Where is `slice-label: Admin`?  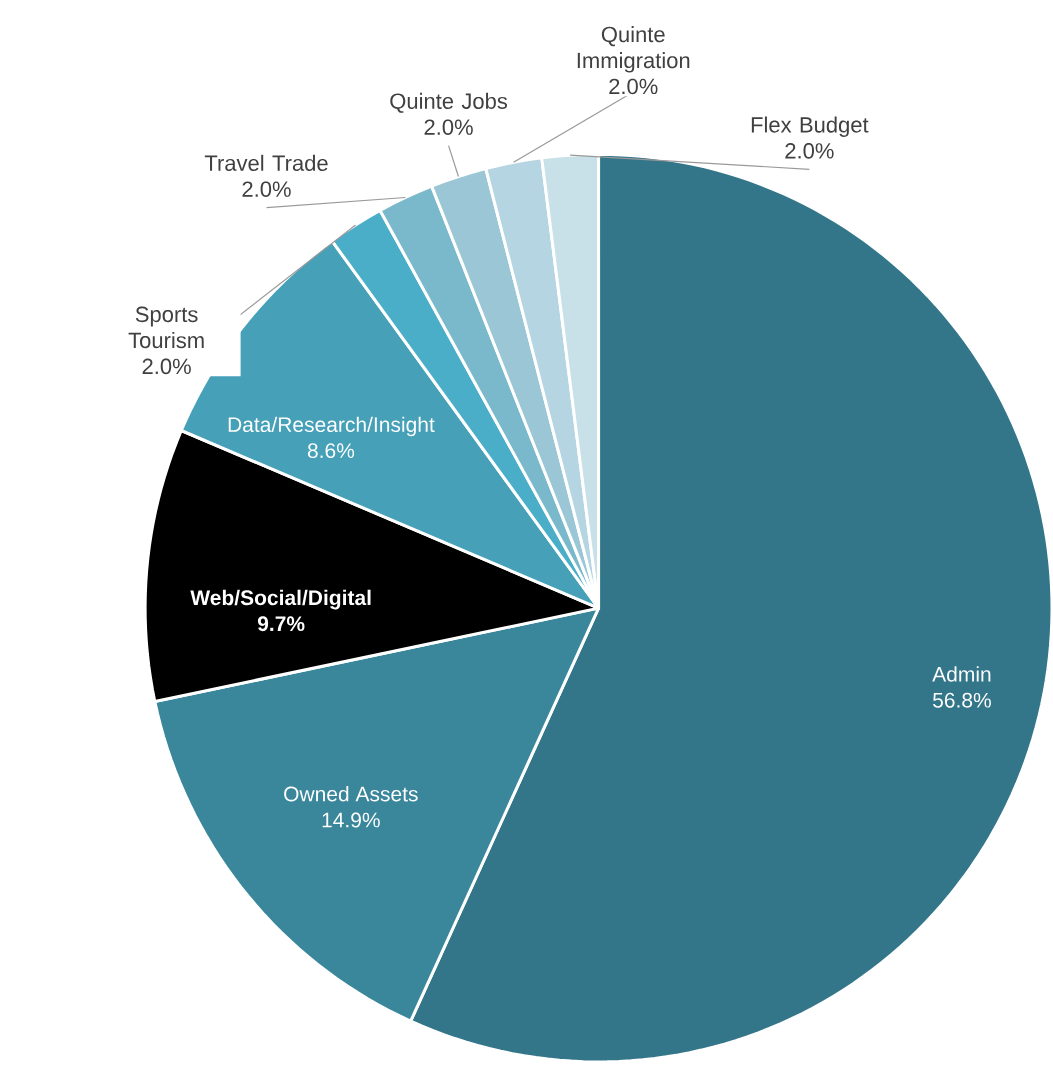 slice-label: Admin is located at coordinates (961, 674).